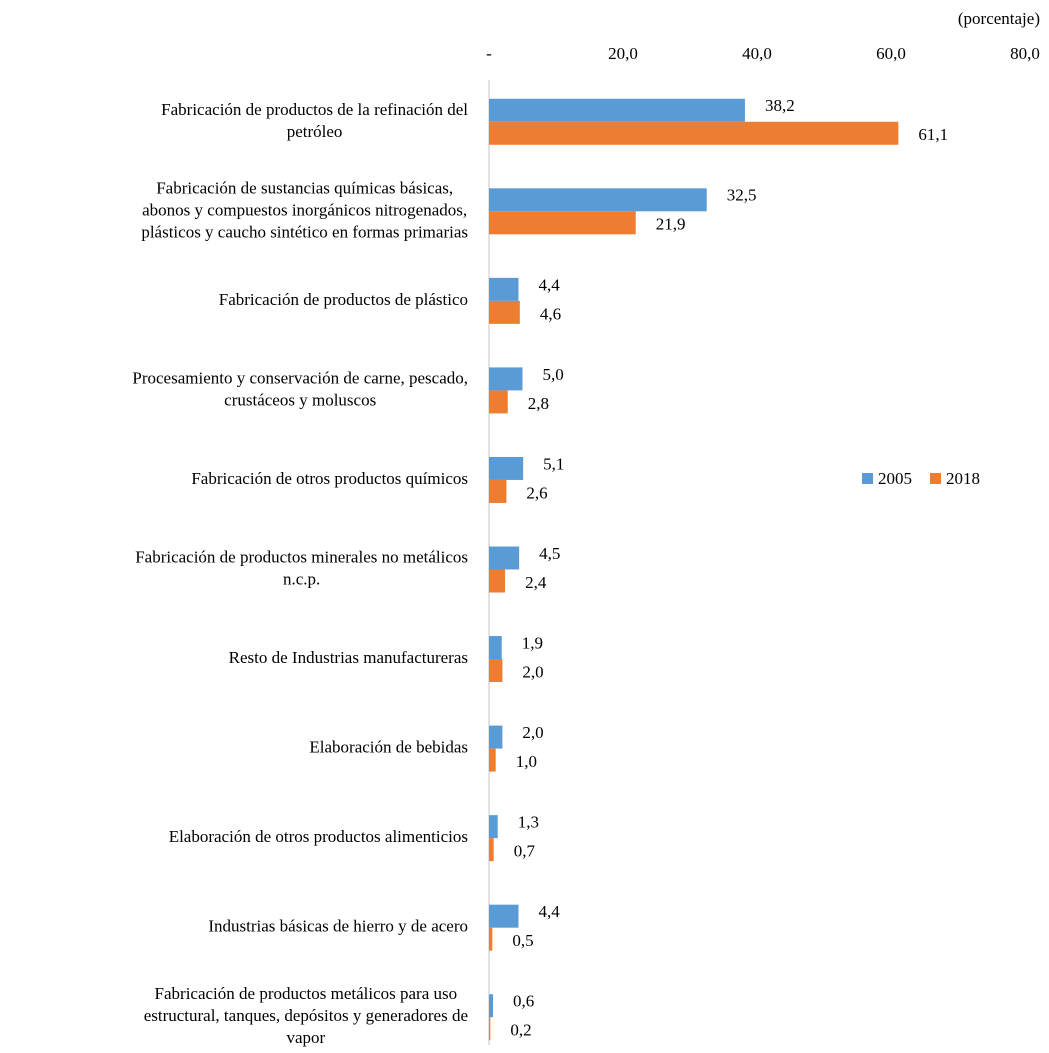 The width and height of the screenshot is (1049, 1053). What do you see at coordinates (999, 18) in the screenshot?
I see `unit-label: (porcentaje)` at bounding box center [999, 18].